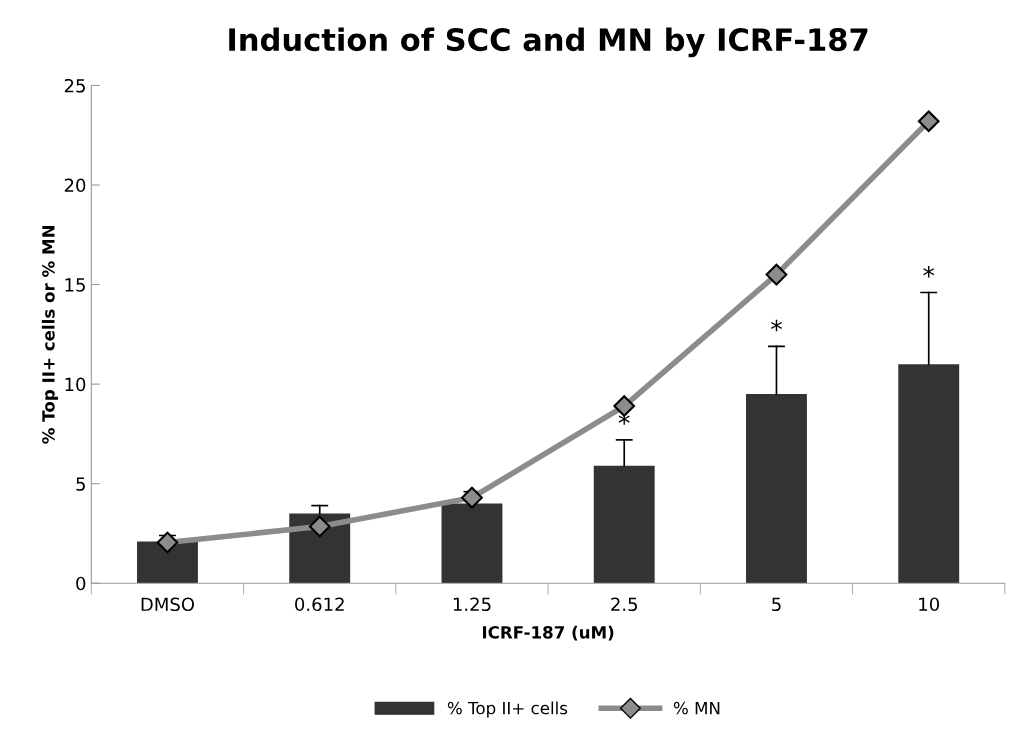  What do you see at coordinates (548, 633) in the screenshot?
I see `x-axis-title: ICRF-187 (uM)` at bounding box center [548, 633].